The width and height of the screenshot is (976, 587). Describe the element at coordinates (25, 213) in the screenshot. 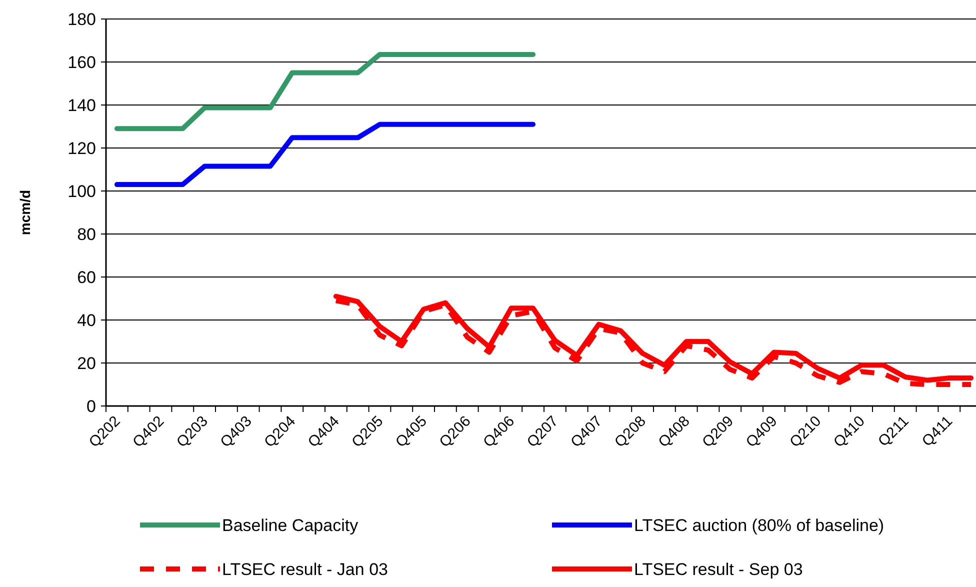

I see `y-axis-title: mcm/d` at that location.